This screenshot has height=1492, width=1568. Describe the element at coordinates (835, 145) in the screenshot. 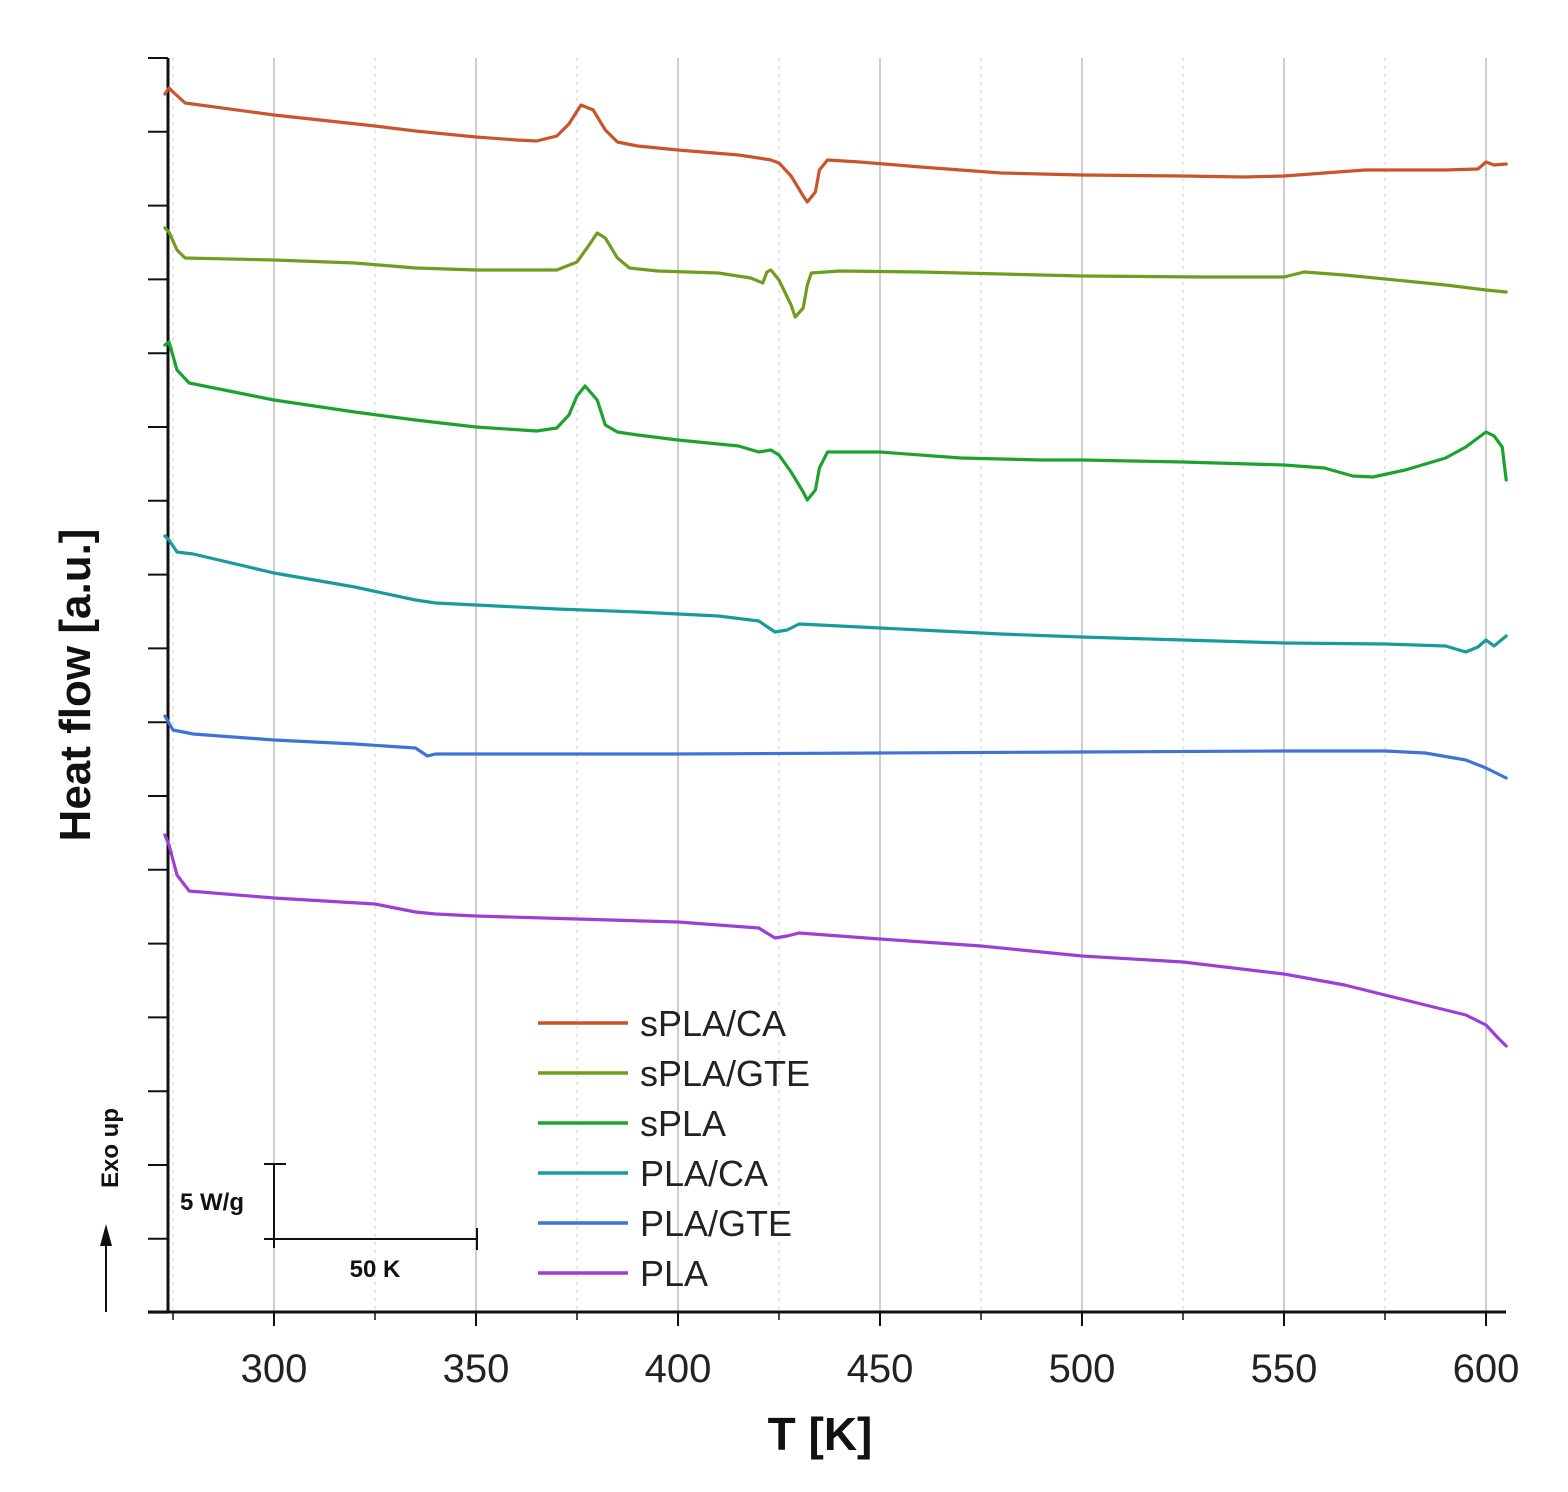

I see `series-line-spla-ca` at that location.